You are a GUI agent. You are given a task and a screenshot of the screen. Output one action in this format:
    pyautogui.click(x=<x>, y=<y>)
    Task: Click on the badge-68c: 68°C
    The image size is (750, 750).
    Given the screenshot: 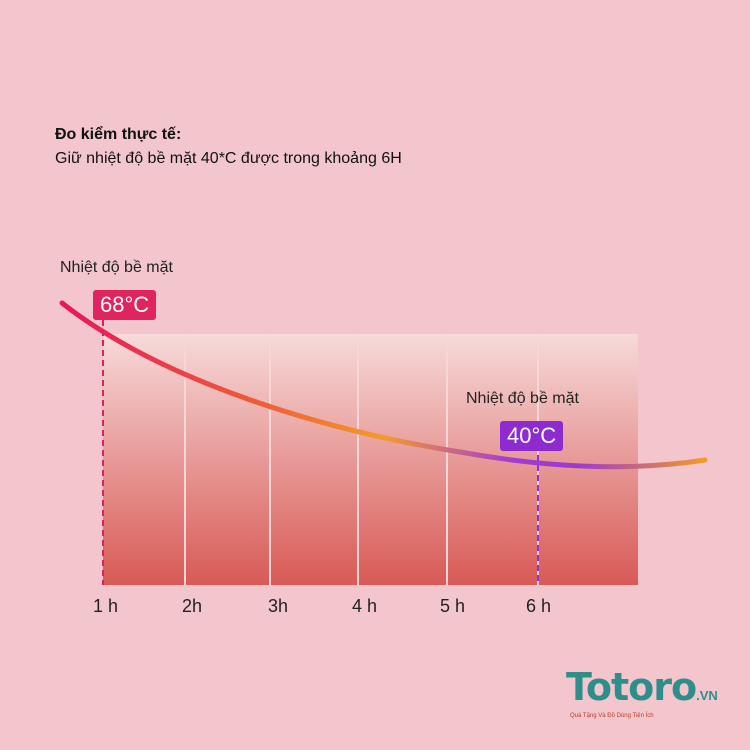 What is the action you would take?
    pyautogui.click(x=125, y=305)
    